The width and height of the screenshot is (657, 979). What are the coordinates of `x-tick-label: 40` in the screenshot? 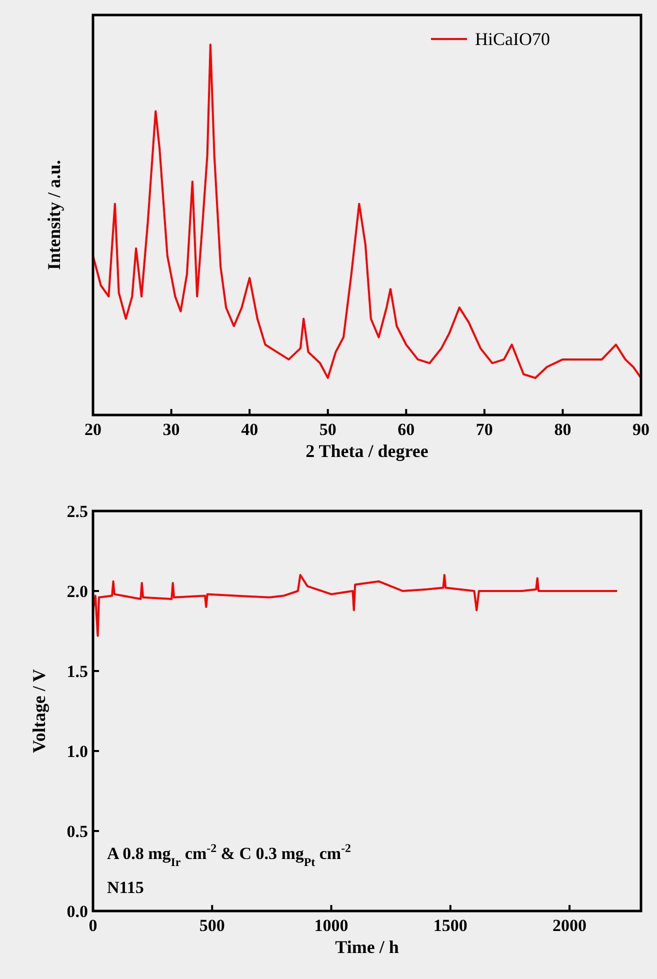 It's located at (249, 429).